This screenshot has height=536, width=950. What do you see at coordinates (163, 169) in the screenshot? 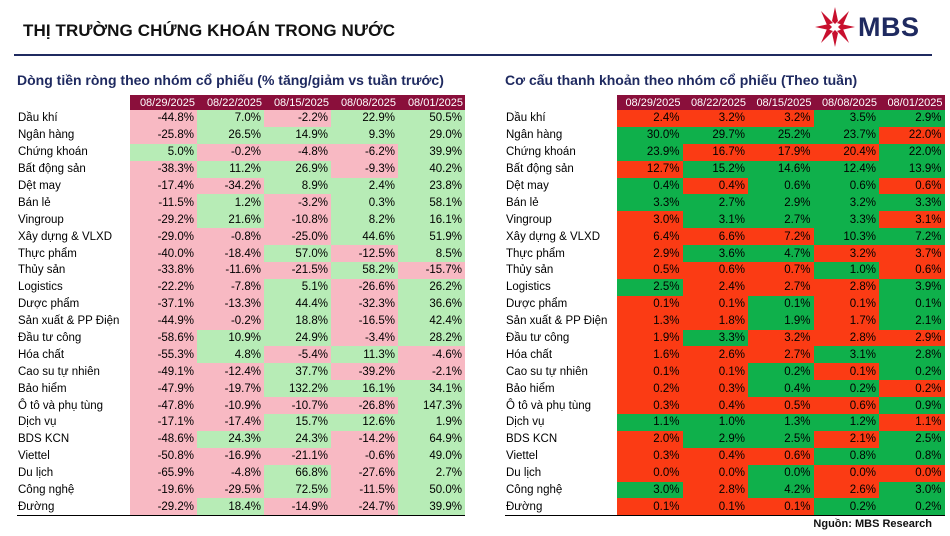
I see `value-cell: -38.3%` at bounding box center [163, 169].